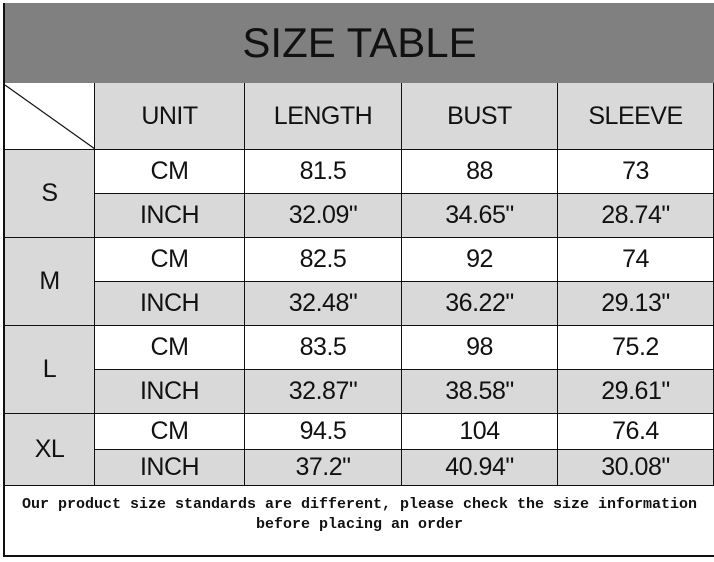 Image resolution: width=714 pixels, height=562 pixels. Describe the element at coordinates (636, 468) in the screenshot. I see `value-cell: 30.08"` at that location.